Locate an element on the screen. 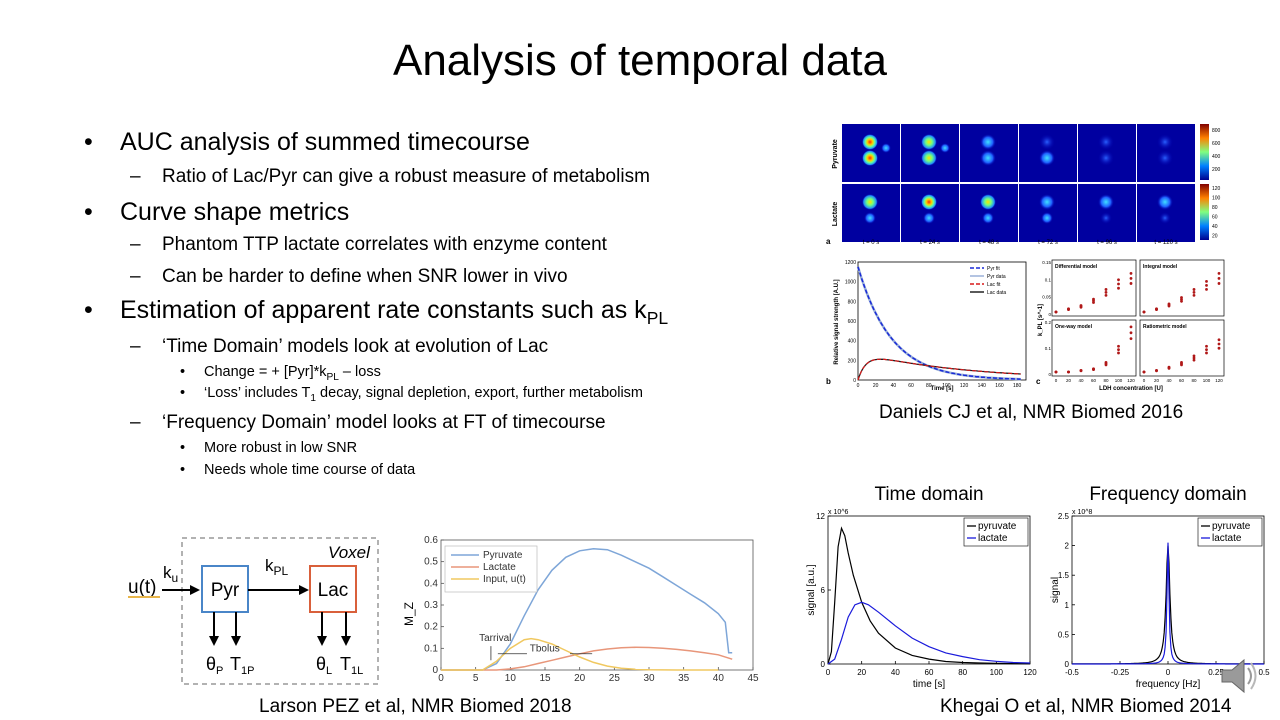 The width and height of the screenshot is (1280, 720). panel-b-xtick: 120 is located at coordinates (964, 386).